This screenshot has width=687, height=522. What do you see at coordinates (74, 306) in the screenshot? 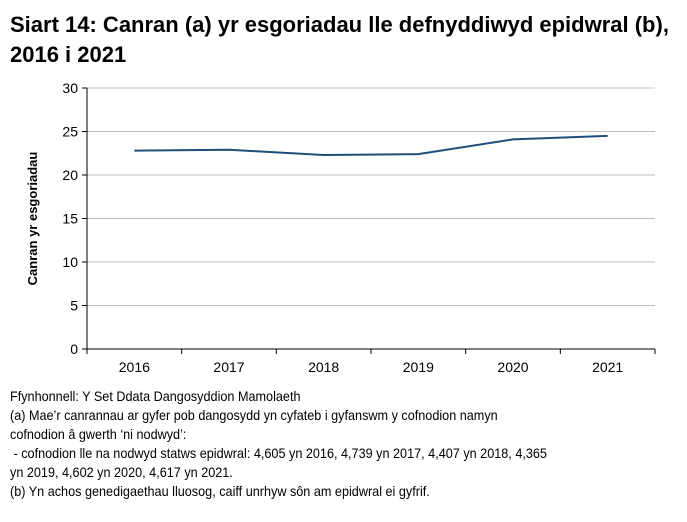
I see `y-tick-label: 5` at bounding box center [74, 306].